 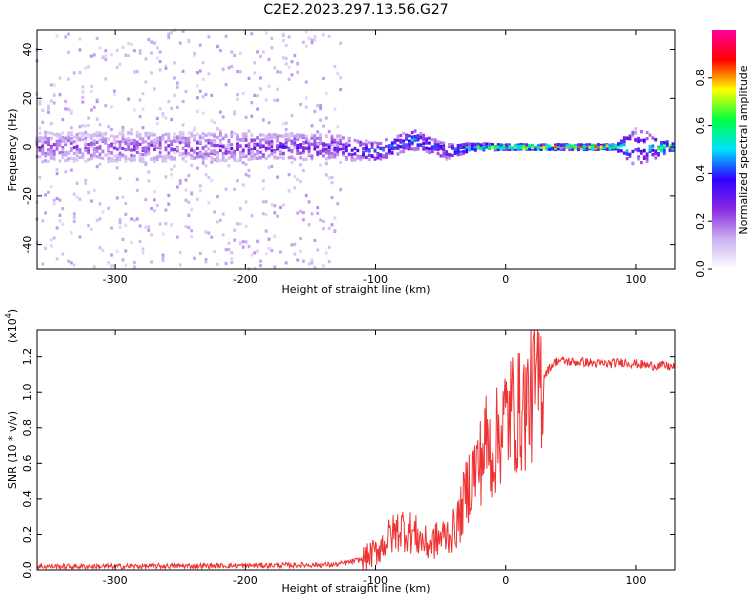 I want to click on y-tick-label: 0.6, so click(x=27, y=464).